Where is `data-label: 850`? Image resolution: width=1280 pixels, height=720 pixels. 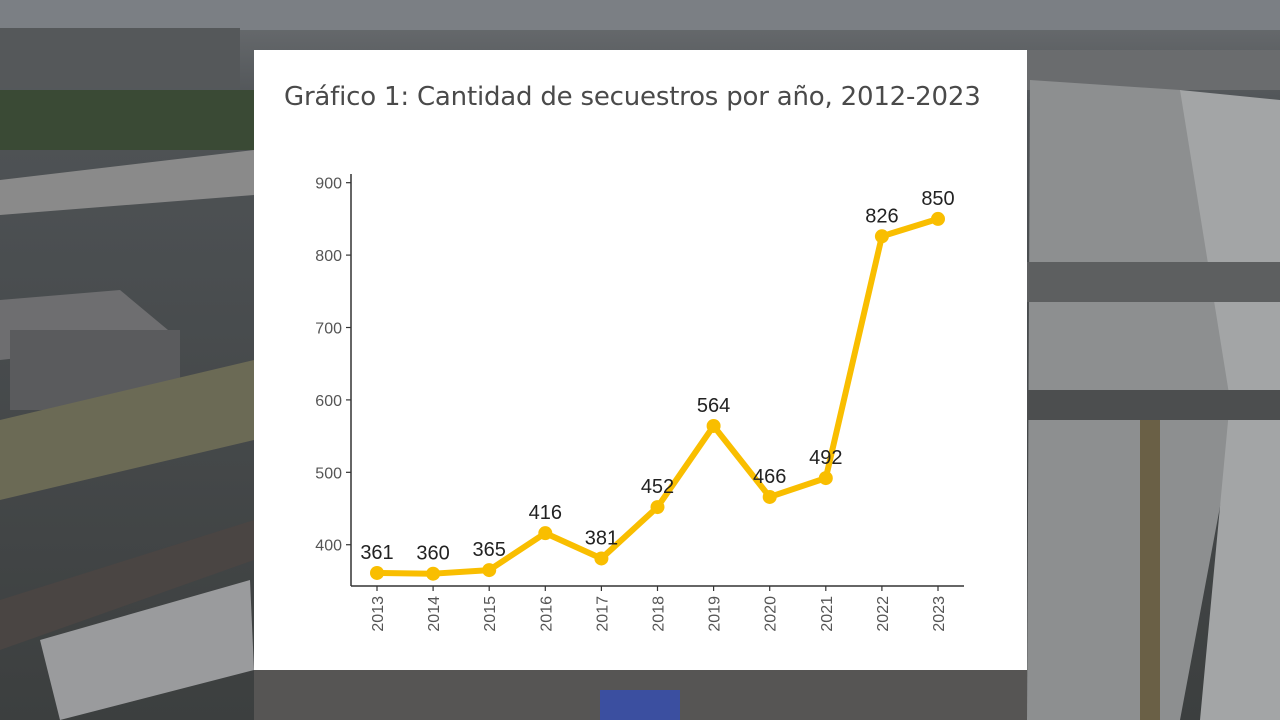 data-label: 850 is located at coordinates (937, 199).